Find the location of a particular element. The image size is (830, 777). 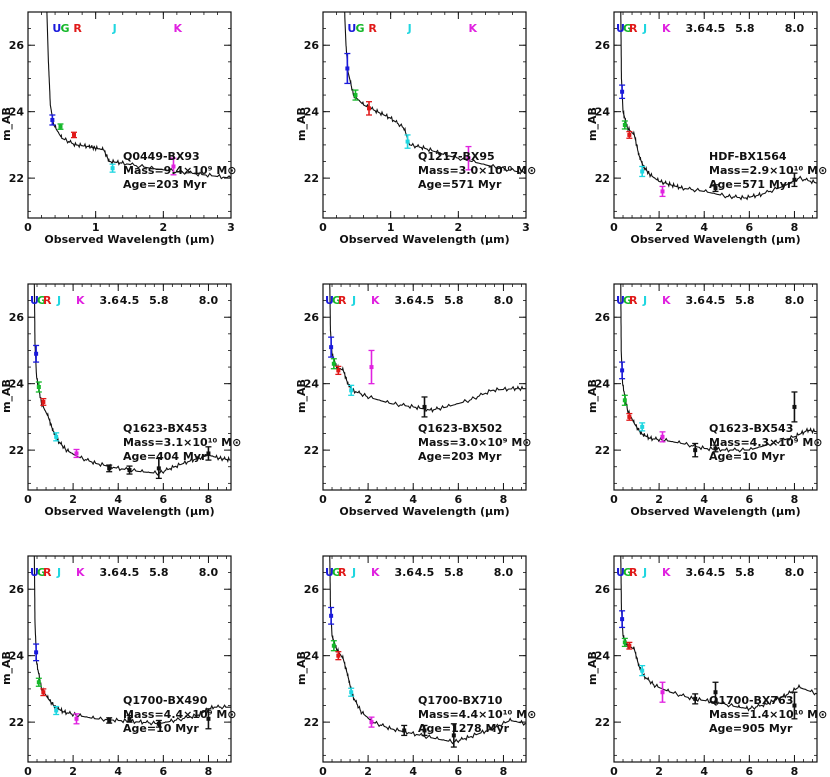

stellar-mass: Mass=2.9×10¹⁰ M⊙ is located at coordinates (768, 170).